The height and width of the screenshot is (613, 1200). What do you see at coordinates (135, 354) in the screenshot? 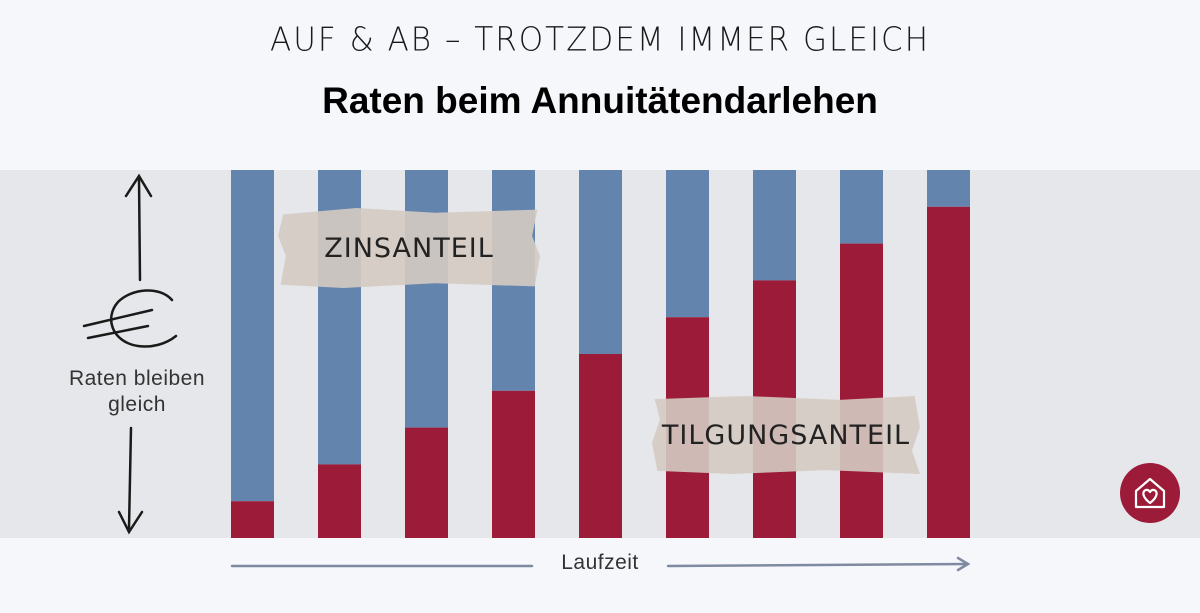
I see `y-axis-double-arrow` at bounding box center [135, 354].